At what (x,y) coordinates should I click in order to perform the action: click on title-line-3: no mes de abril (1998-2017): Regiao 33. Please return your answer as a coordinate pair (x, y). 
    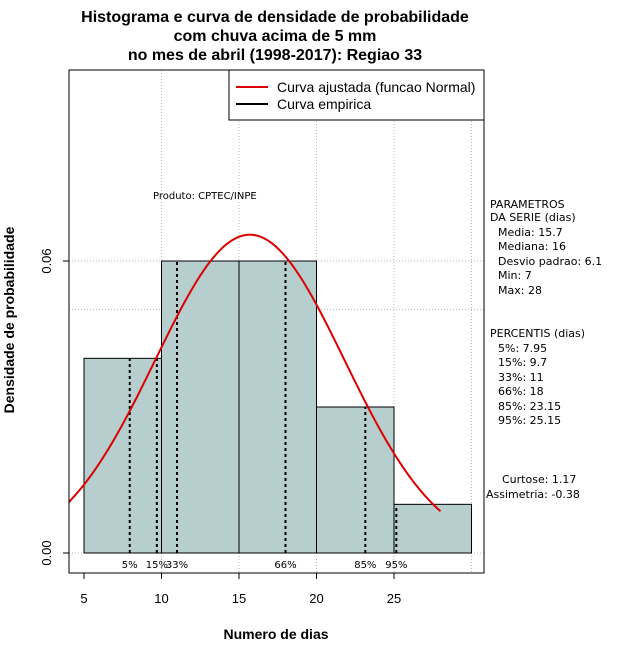
    Looking at the image, I should click on (275, 55).